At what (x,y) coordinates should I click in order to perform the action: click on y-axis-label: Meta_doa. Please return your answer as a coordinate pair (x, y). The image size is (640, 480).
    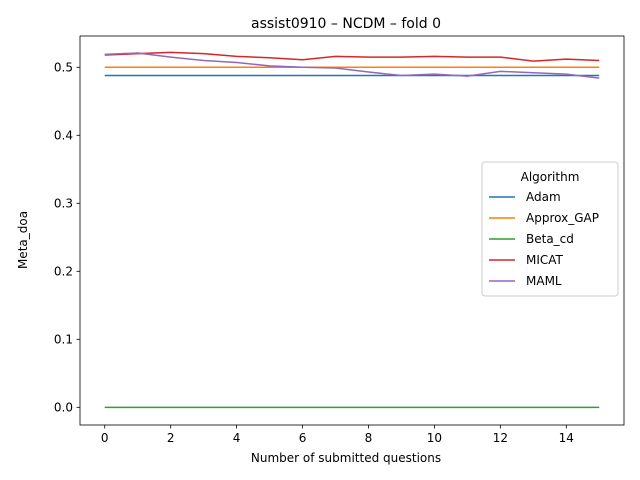
    Looking at the image, I should click on (23, 240).